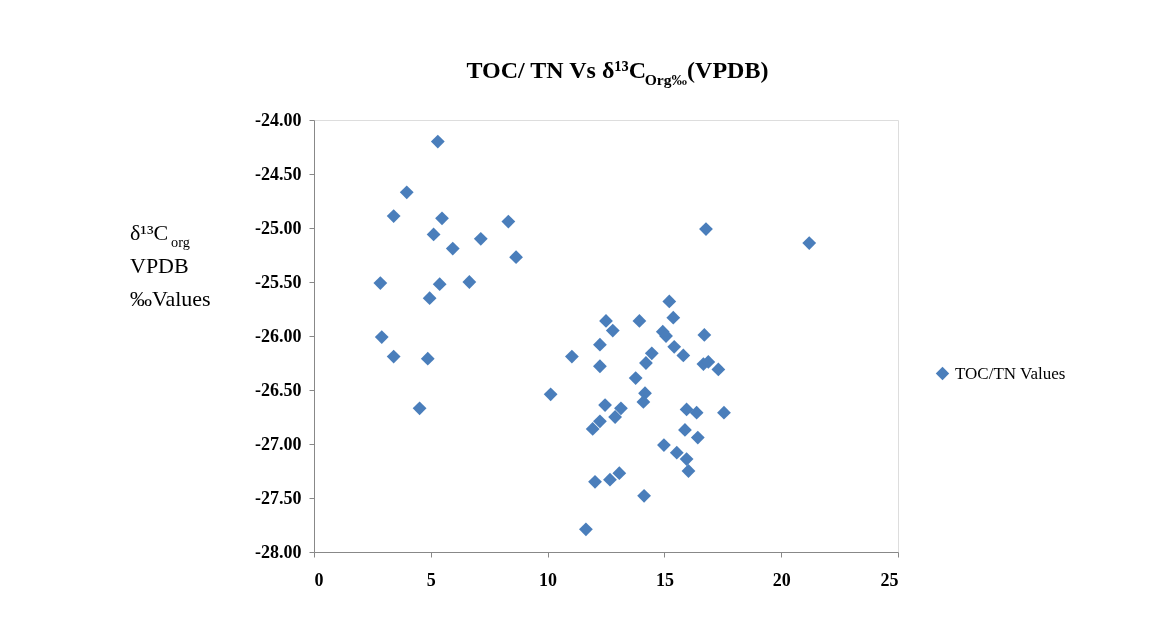 The image size is (1164, 630). Describe the element at coordinates (278, 389) in the screenshot. I see `y-tick-label: -26.50` at that location.